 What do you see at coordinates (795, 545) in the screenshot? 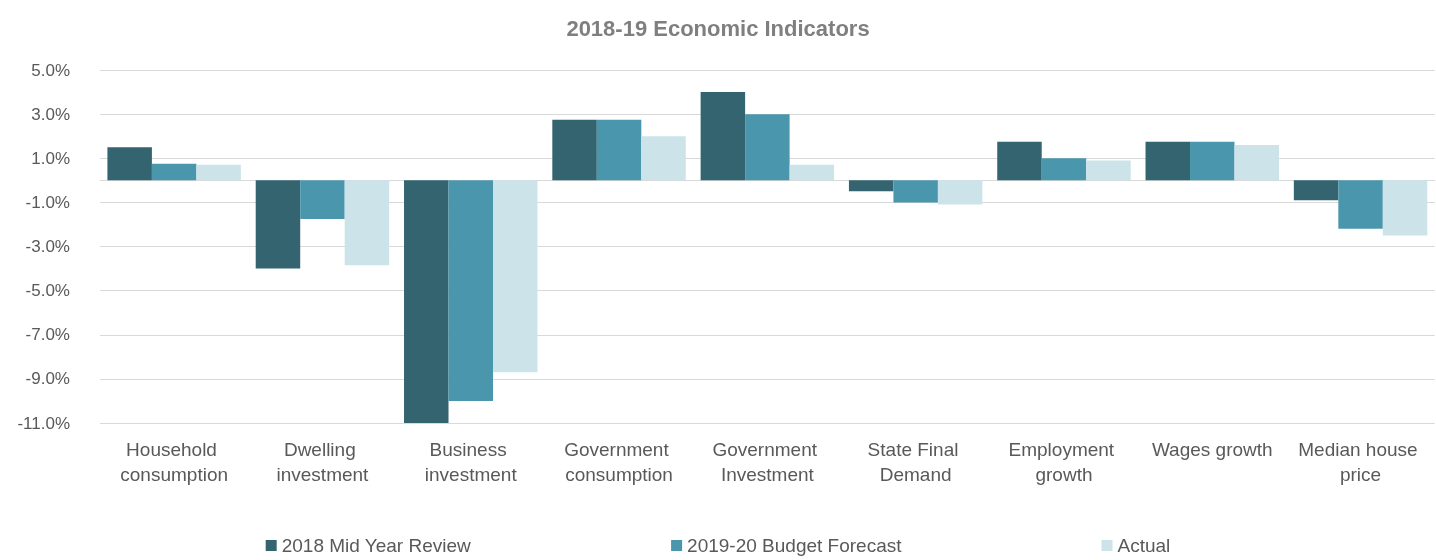
I see `legend-label: 2019-20 Budget Forecast` at bounding box center [795, 545].